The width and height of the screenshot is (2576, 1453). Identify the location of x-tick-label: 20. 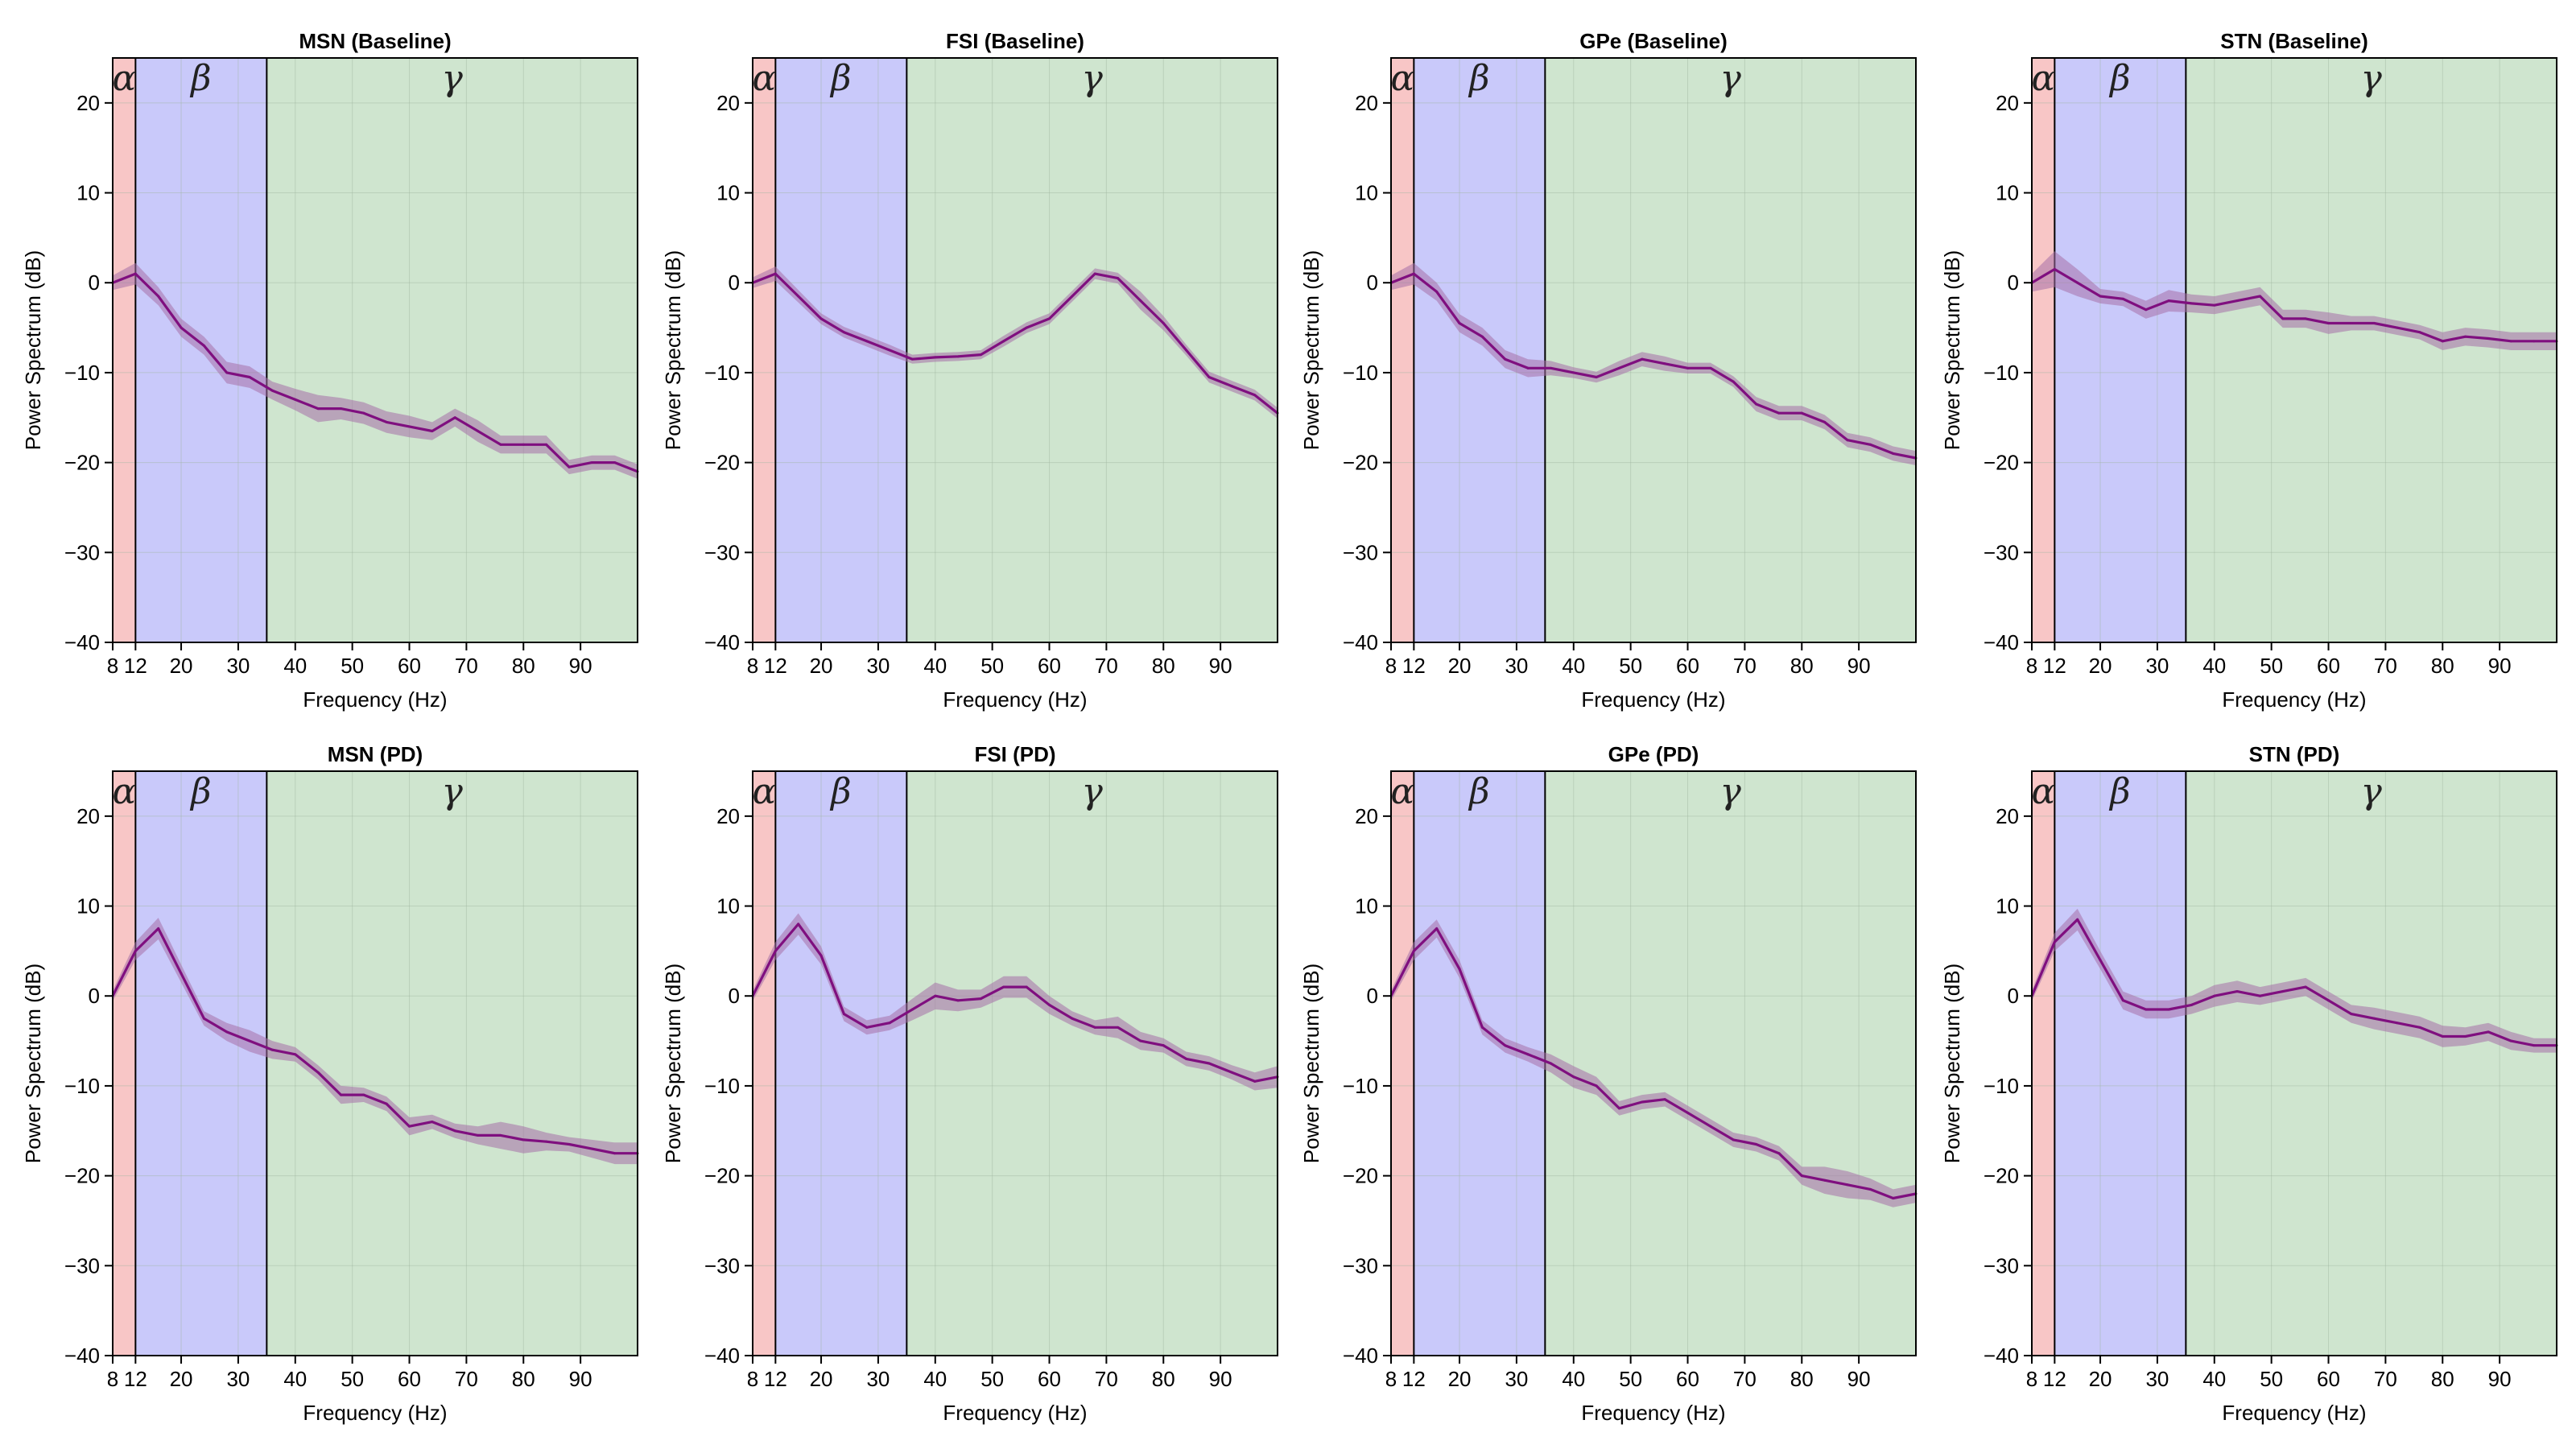
(181, 666).